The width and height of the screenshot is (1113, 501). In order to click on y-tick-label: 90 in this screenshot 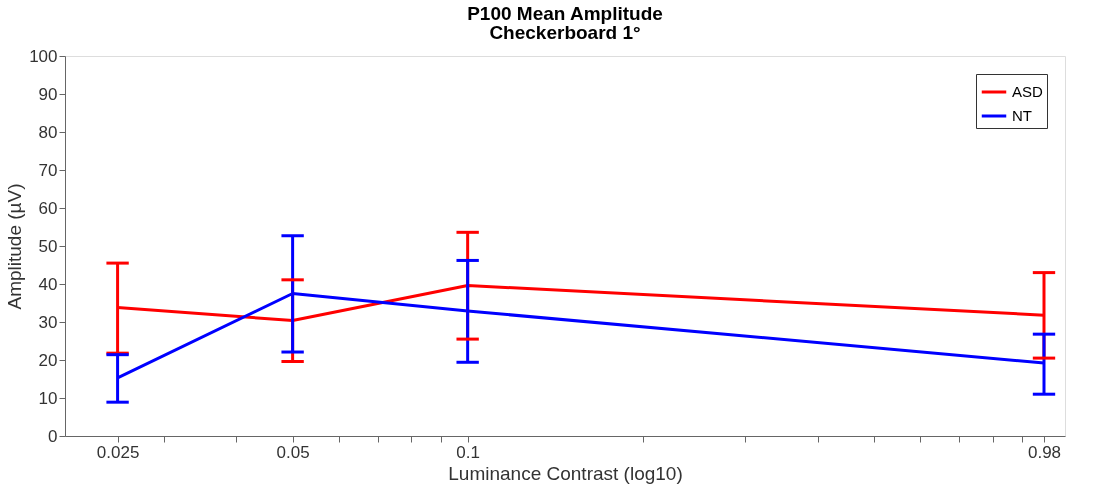, I will do `click(48, 94)`.